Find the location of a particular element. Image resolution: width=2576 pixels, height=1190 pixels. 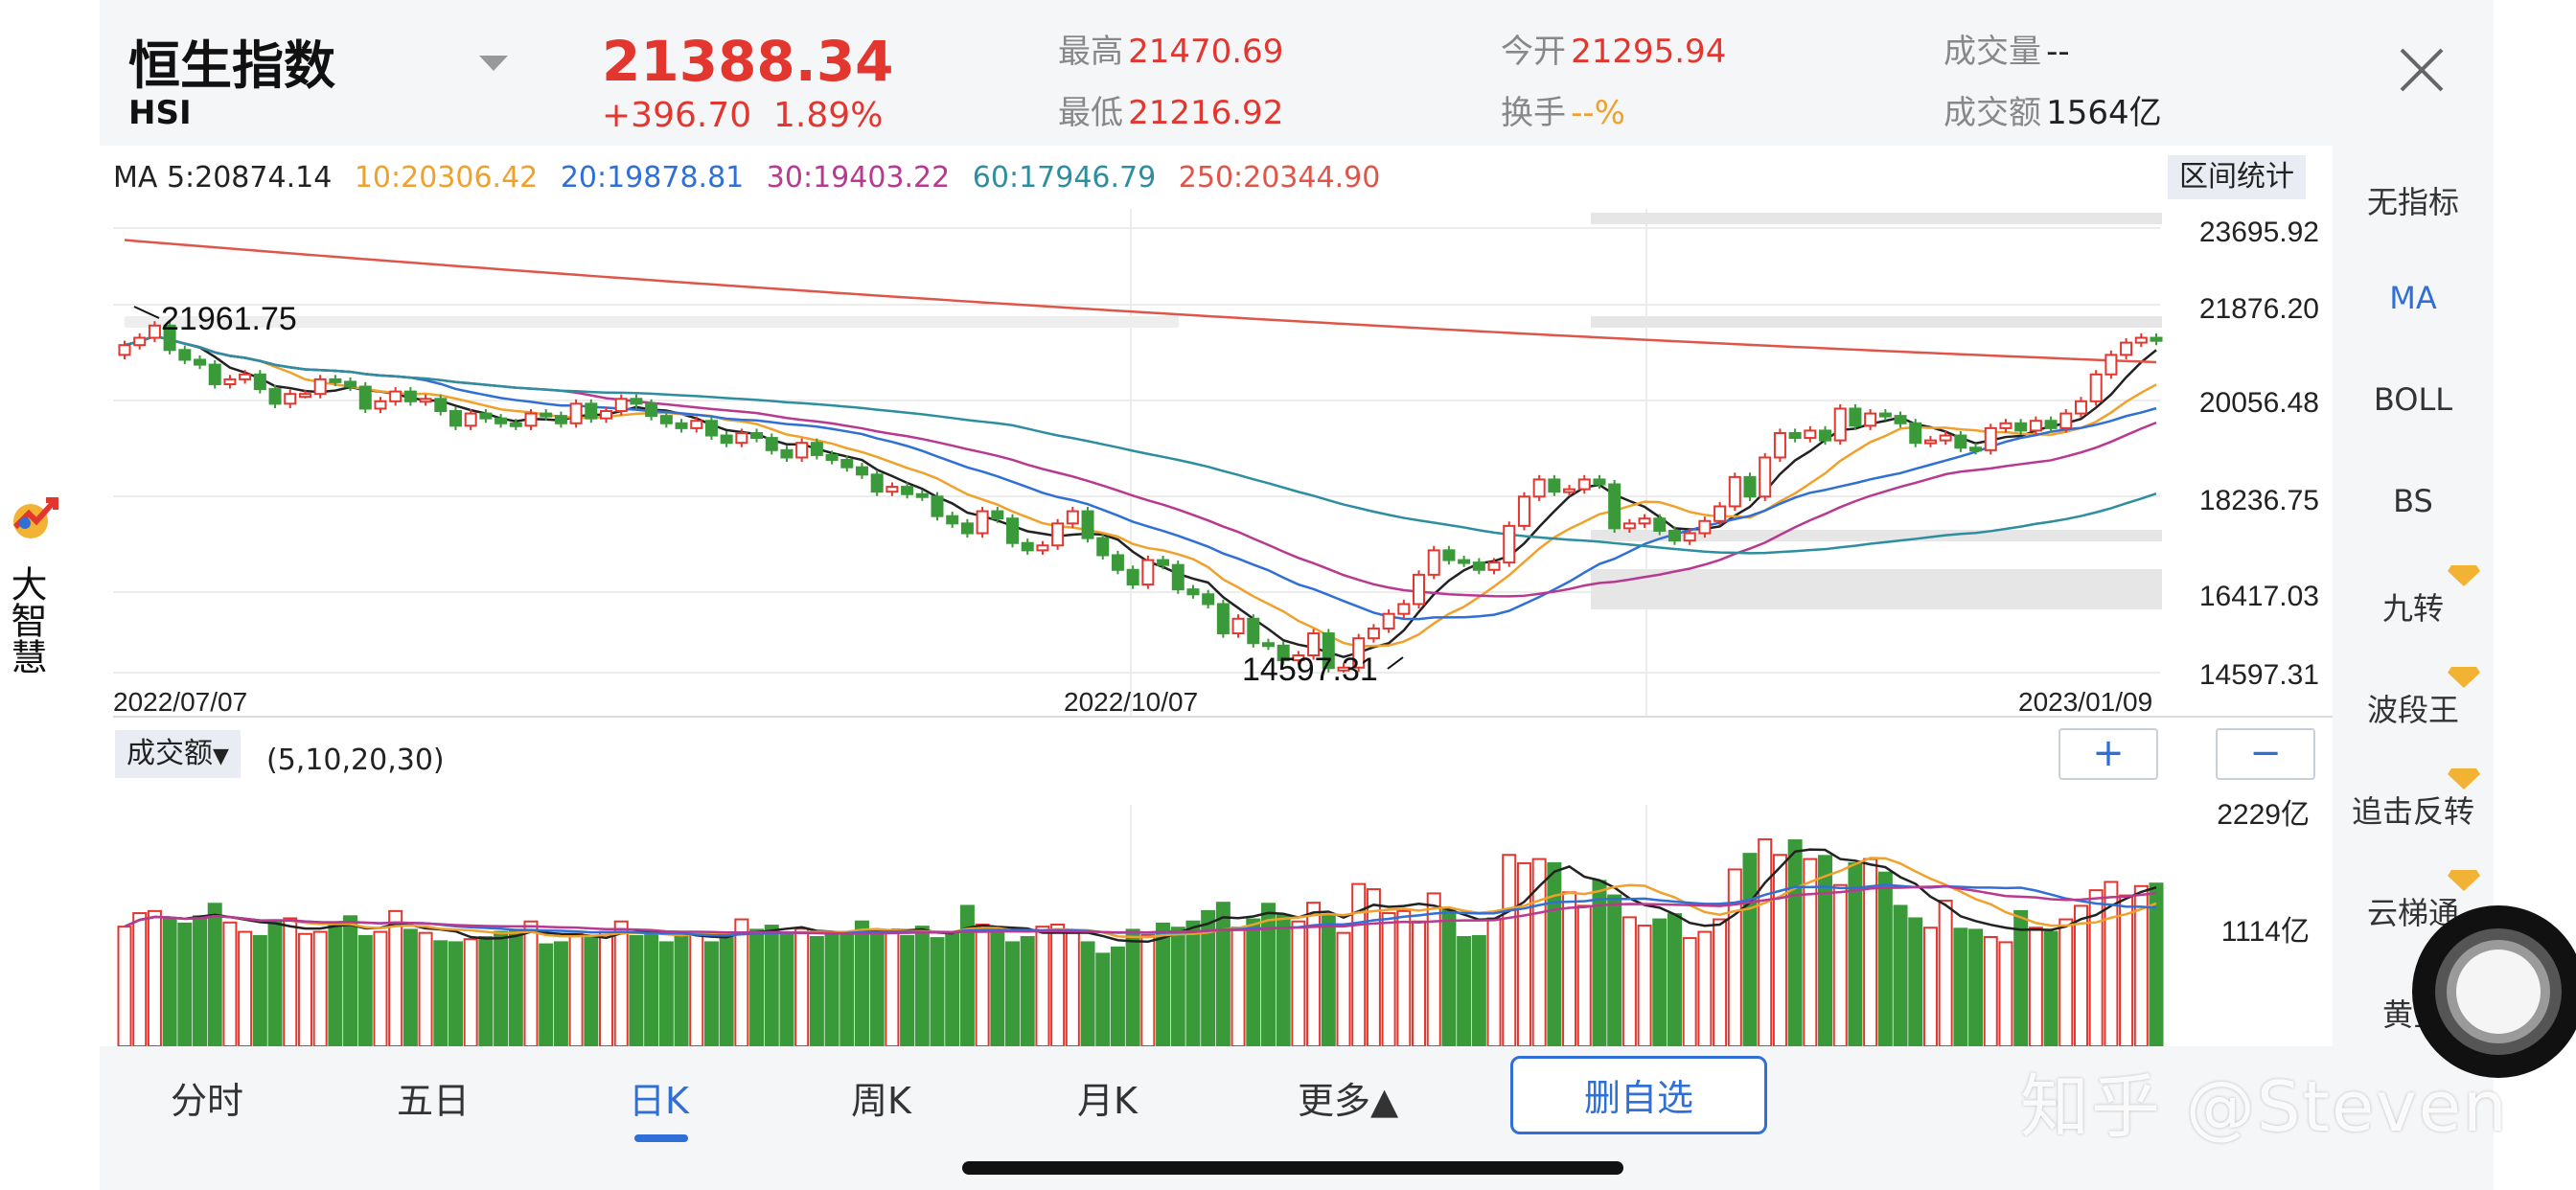

indicator-sidebar: 无指标 MA BOLL BS 九转 波段王 追击反转 云梯通 黄金 is located at coordinates (2413, 596).